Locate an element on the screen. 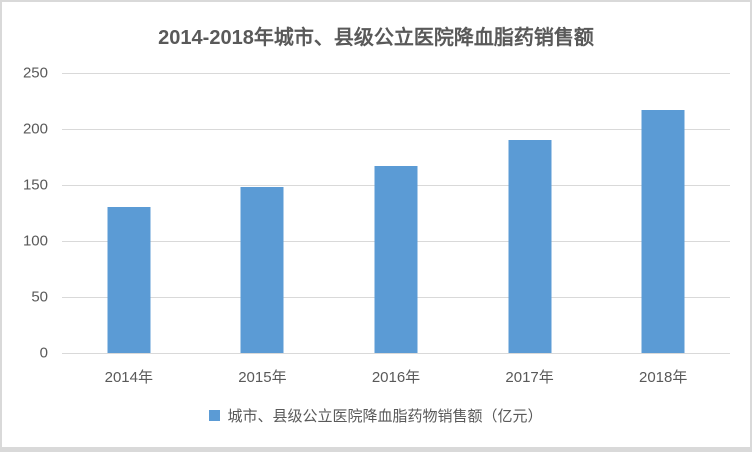  x-axis: 2014年 2015年 2016年 2017年 2018年 is located at coordinates (396, 375).